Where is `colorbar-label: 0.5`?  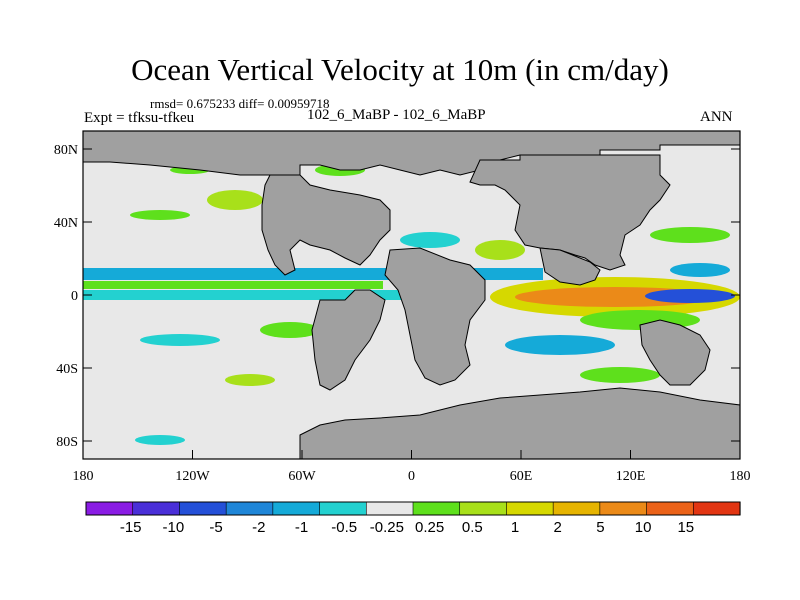
colorbar-label: 0.5 is located at coordinates (472, 527).